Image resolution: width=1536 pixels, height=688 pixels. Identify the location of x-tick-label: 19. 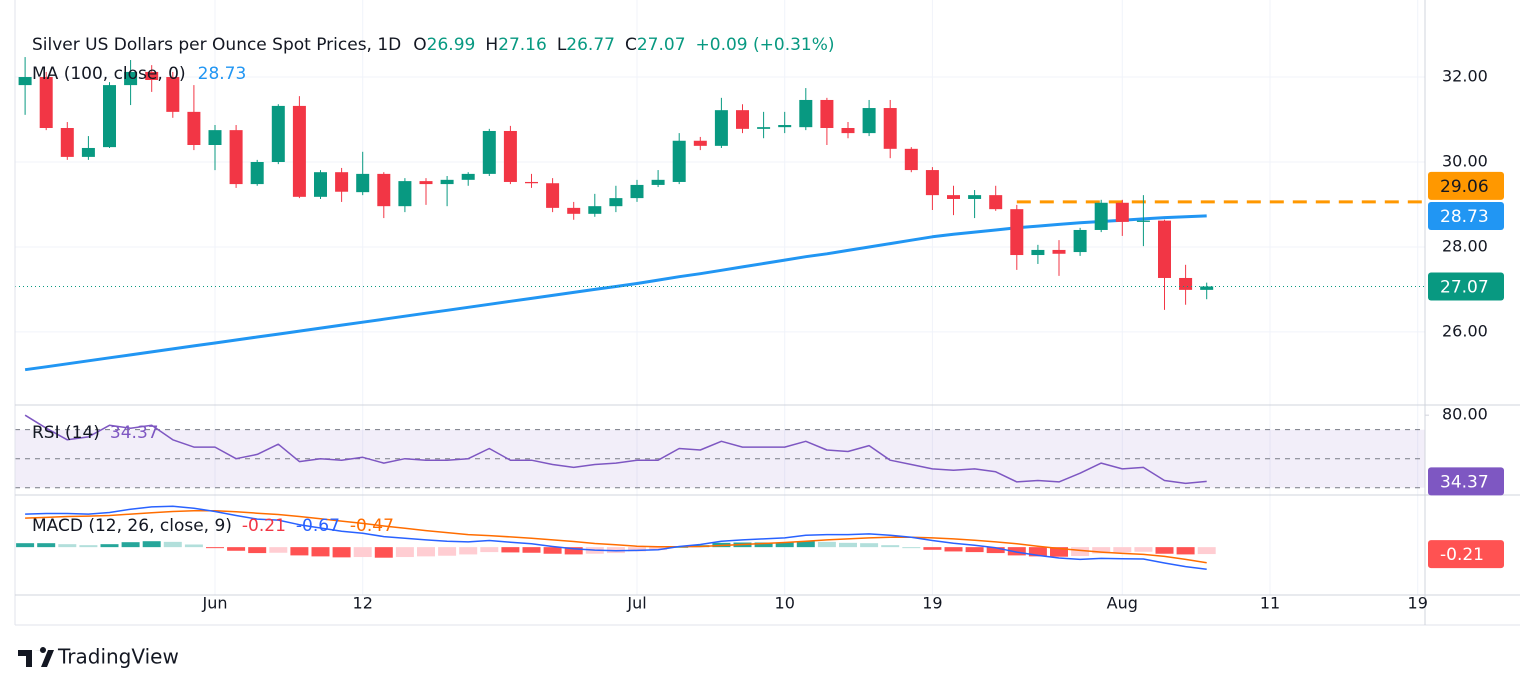
(932, 603).